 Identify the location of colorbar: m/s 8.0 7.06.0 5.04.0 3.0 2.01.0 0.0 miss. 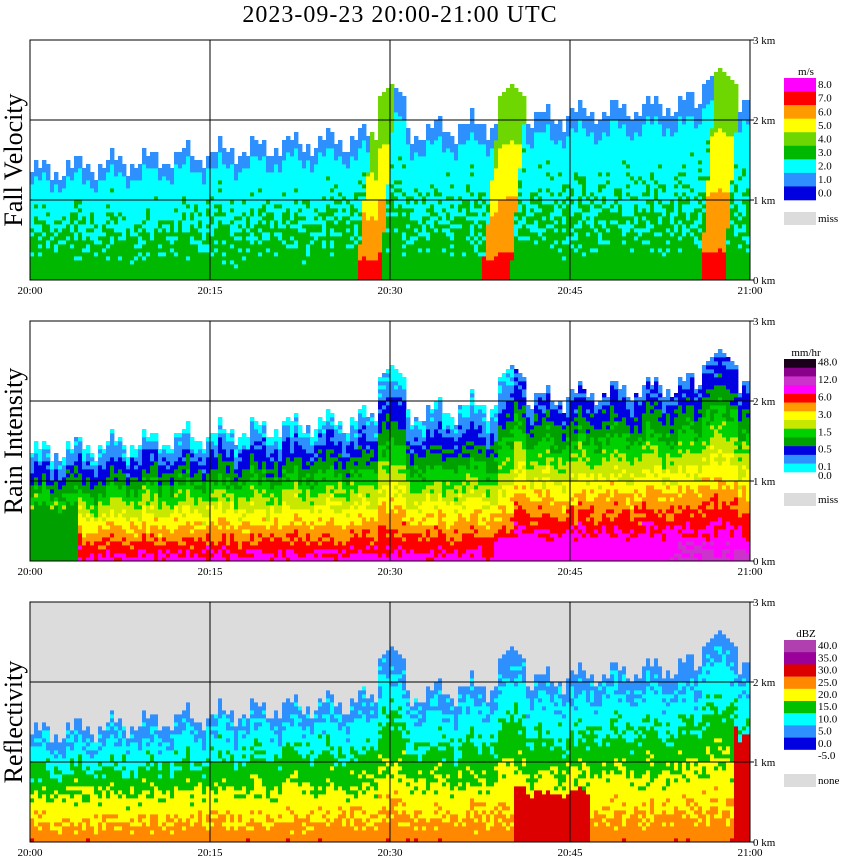
(811, 145).